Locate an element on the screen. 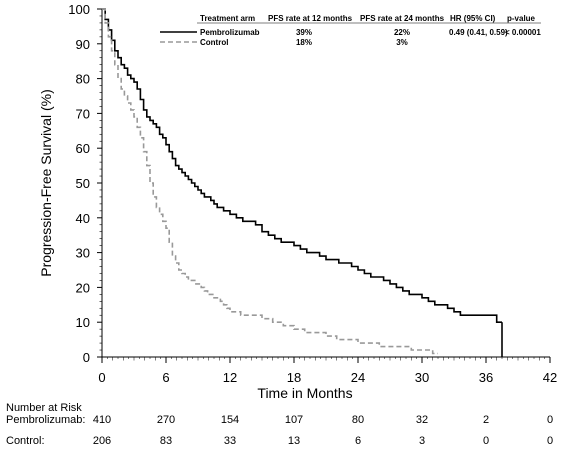  x-tick-label: 30 is located at coordinates (422, 377).